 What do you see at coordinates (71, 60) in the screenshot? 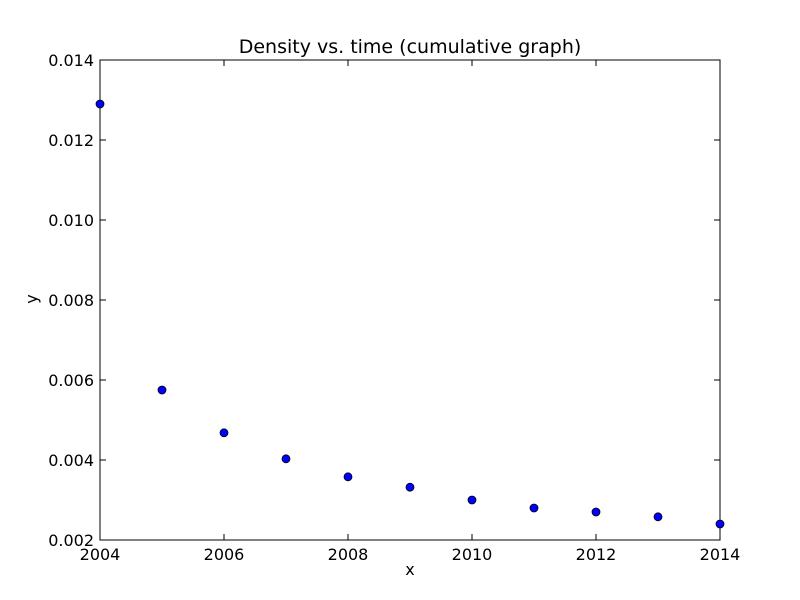
I see `y-tick-label: 0.014` at bounding box center [71, 60].